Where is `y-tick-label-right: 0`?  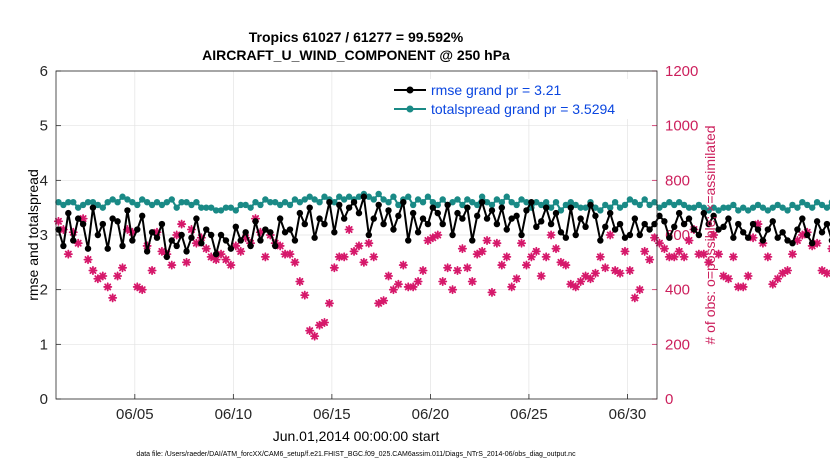 y-tick-label-right: 0 is located at coordinates (669, 399).